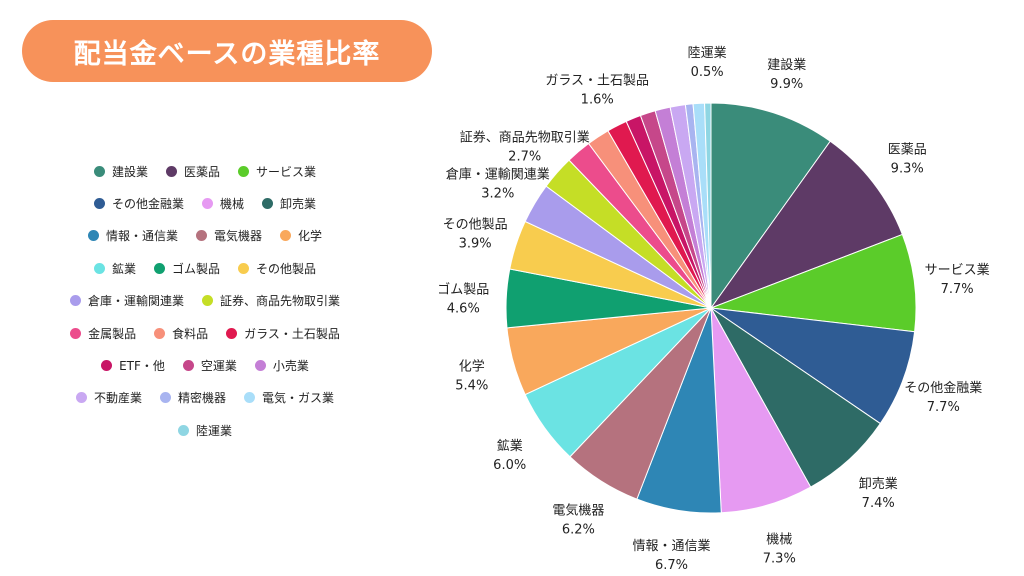  What do you see at coordinates (195, 268) in the screenshot?
I see `legend-label: ゴム製品` at bounding box center [195, 268].